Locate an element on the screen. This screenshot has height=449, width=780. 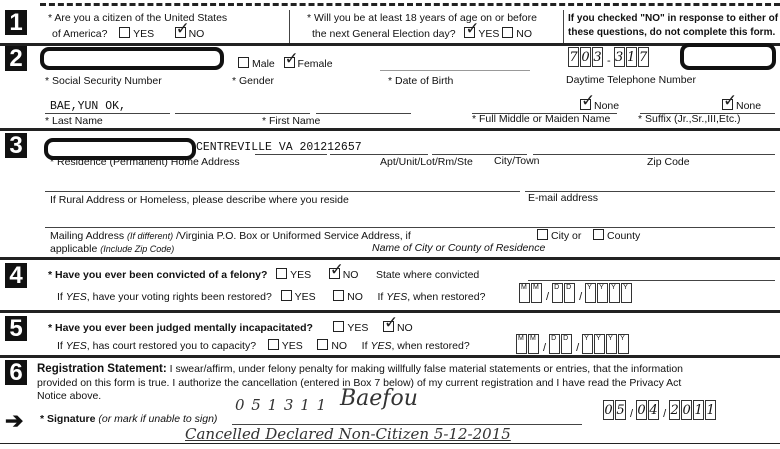
city-county-label: Name of City or County of Residence is located at coordinates (459, 248).